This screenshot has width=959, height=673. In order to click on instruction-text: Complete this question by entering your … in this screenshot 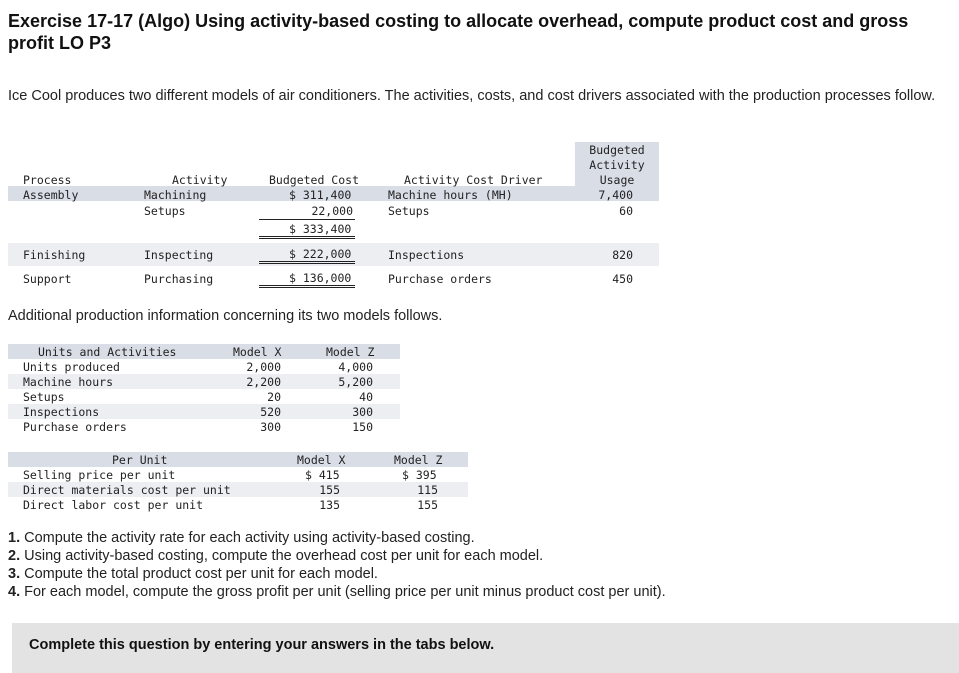, I will do `click(262, 645)`.